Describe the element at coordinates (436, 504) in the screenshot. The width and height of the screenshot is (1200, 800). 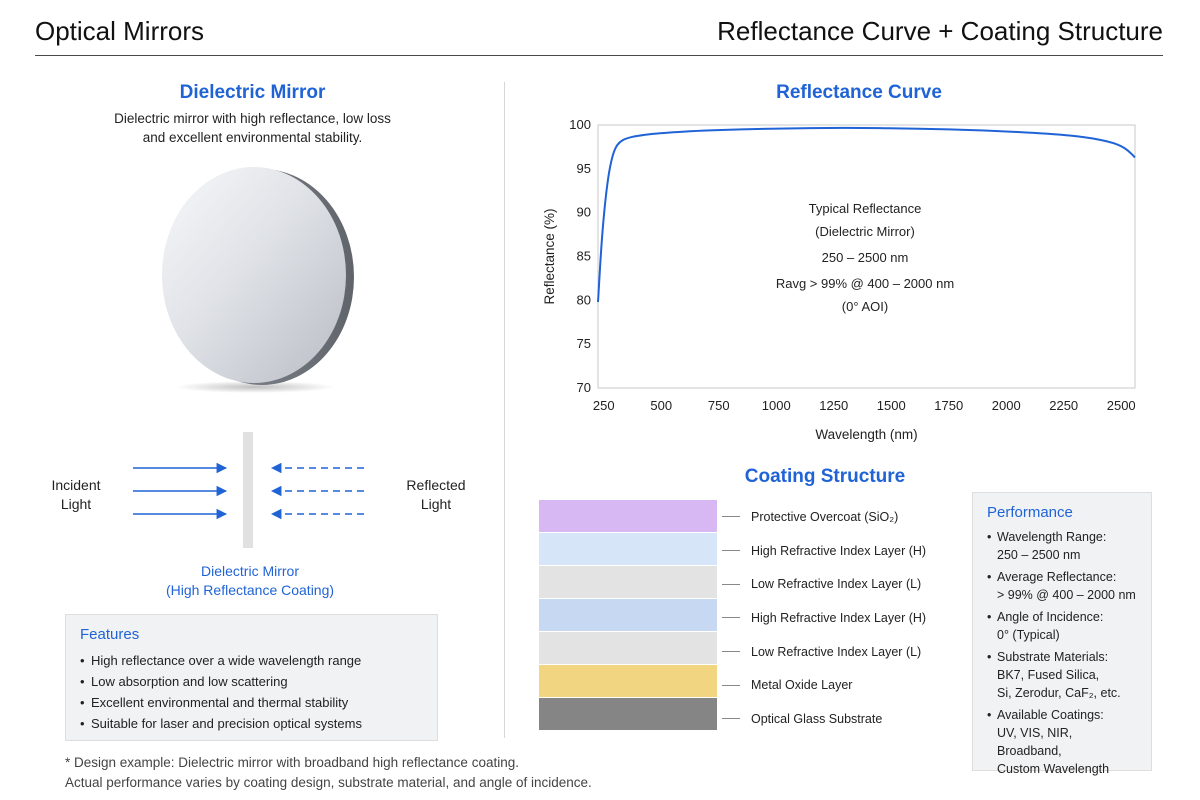
I see `reflected-label-line: Light` at that location.